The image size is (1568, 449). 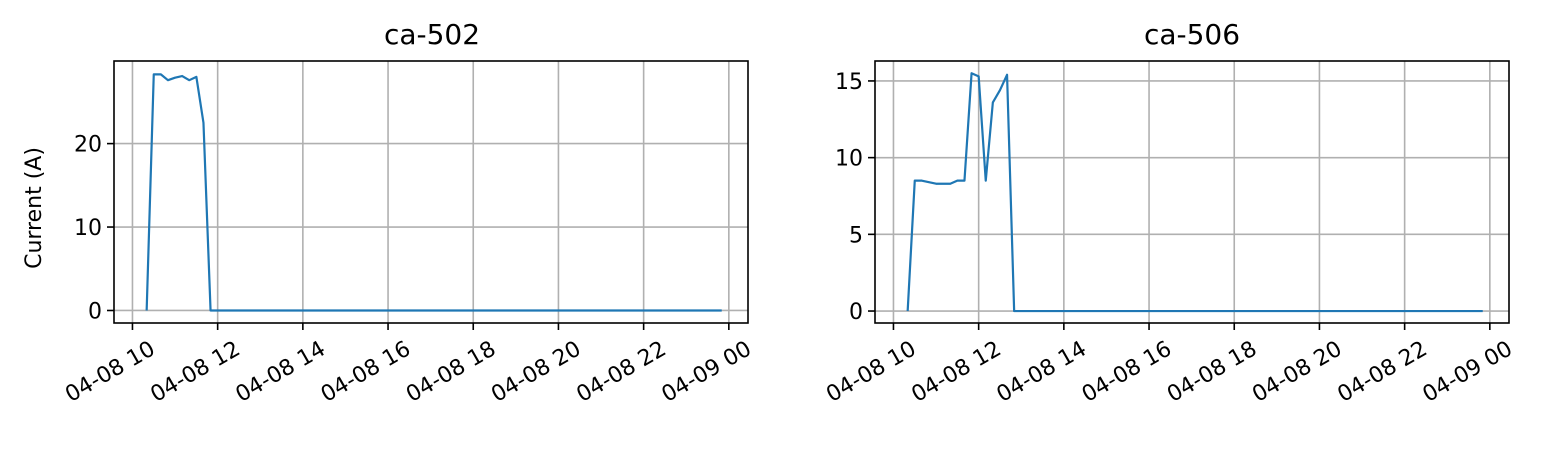 What do you see at coordinates (88, 145) in the screenshot?
I see `y-tick-label: 20` at bounding box center [88, 145].